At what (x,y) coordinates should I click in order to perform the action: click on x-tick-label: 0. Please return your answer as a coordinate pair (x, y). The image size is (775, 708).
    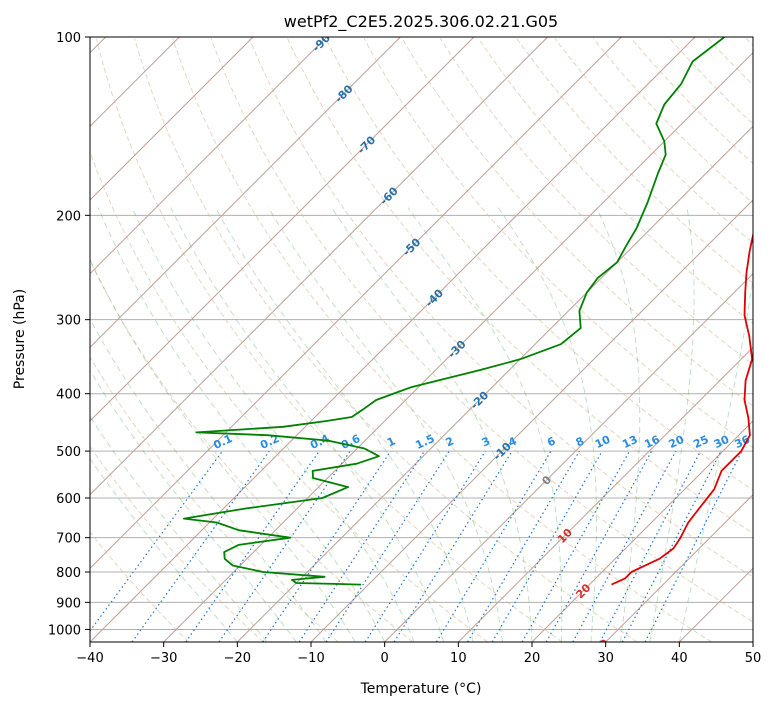
    Looking at the image, I should click on (385, 658).